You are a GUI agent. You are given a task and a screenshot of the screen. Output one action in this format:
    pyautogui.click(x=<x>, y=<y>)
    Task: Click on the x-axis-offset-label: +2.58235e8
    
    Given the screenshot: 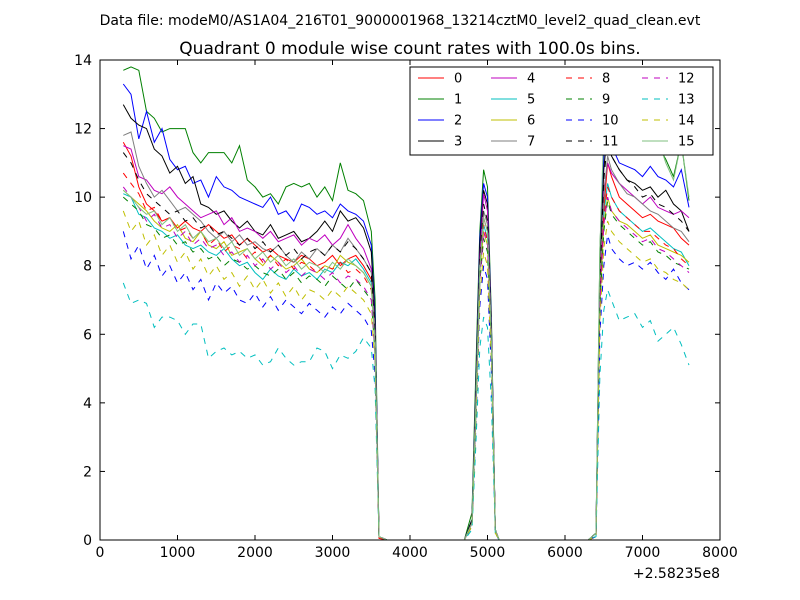 What is the action you would take?
    pyautogui.click(x=676, y=574)
    